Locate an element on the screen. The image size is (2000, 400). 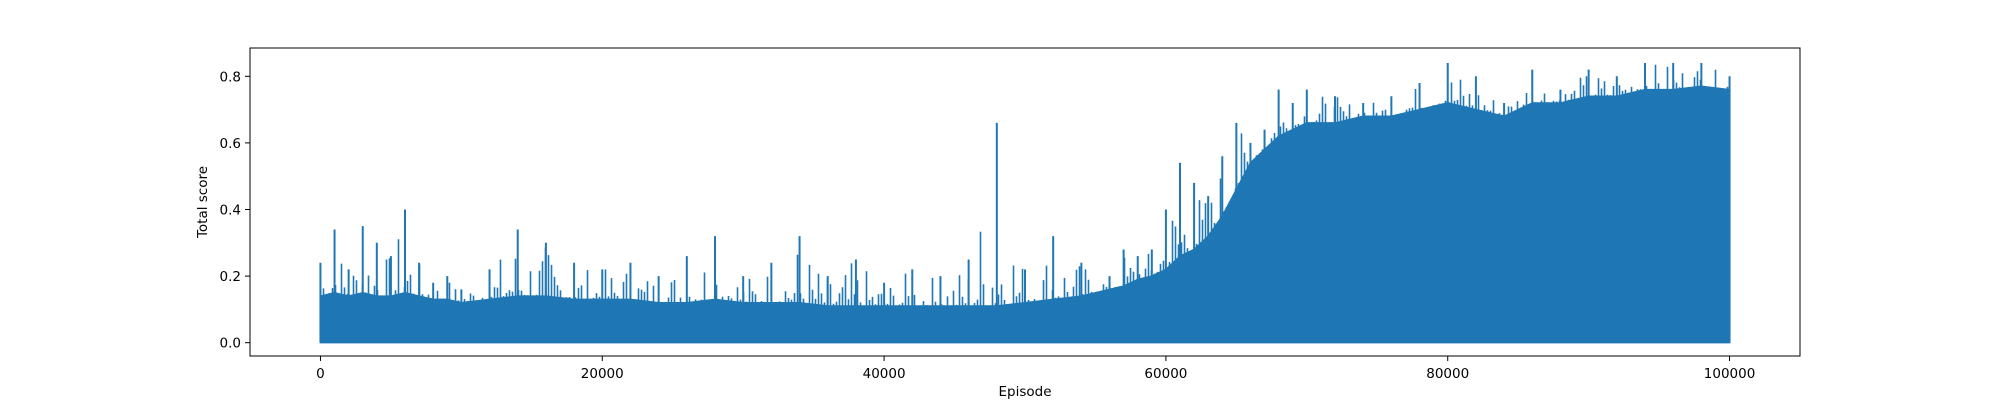
y-tick-label: 0.2 is located at coordinates (230, 277).